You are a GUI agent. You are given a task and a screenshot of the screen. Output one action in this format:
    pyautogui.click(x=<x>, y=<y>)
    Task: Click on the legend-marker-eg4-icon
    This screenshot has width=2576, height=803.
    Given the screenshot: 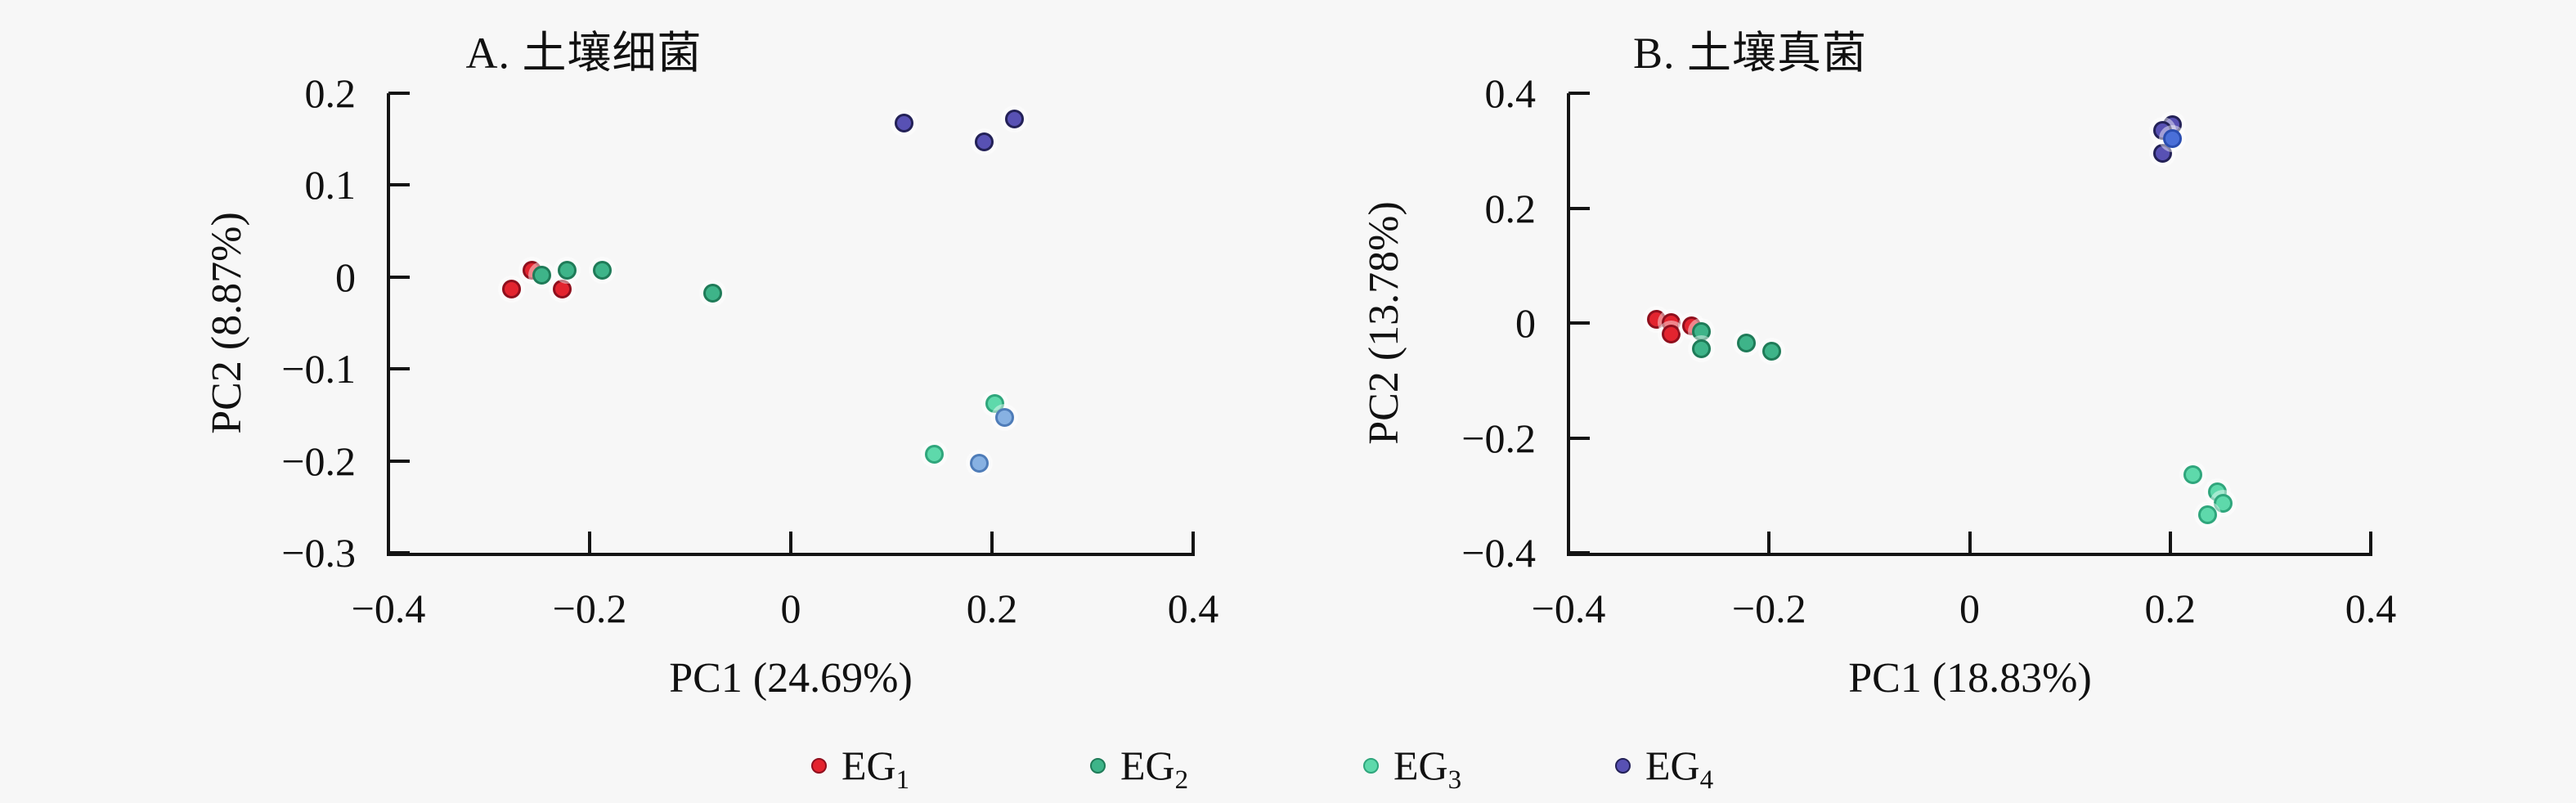 What is the action you would take?
    pyautogui.click(x=1623, y=765)
    